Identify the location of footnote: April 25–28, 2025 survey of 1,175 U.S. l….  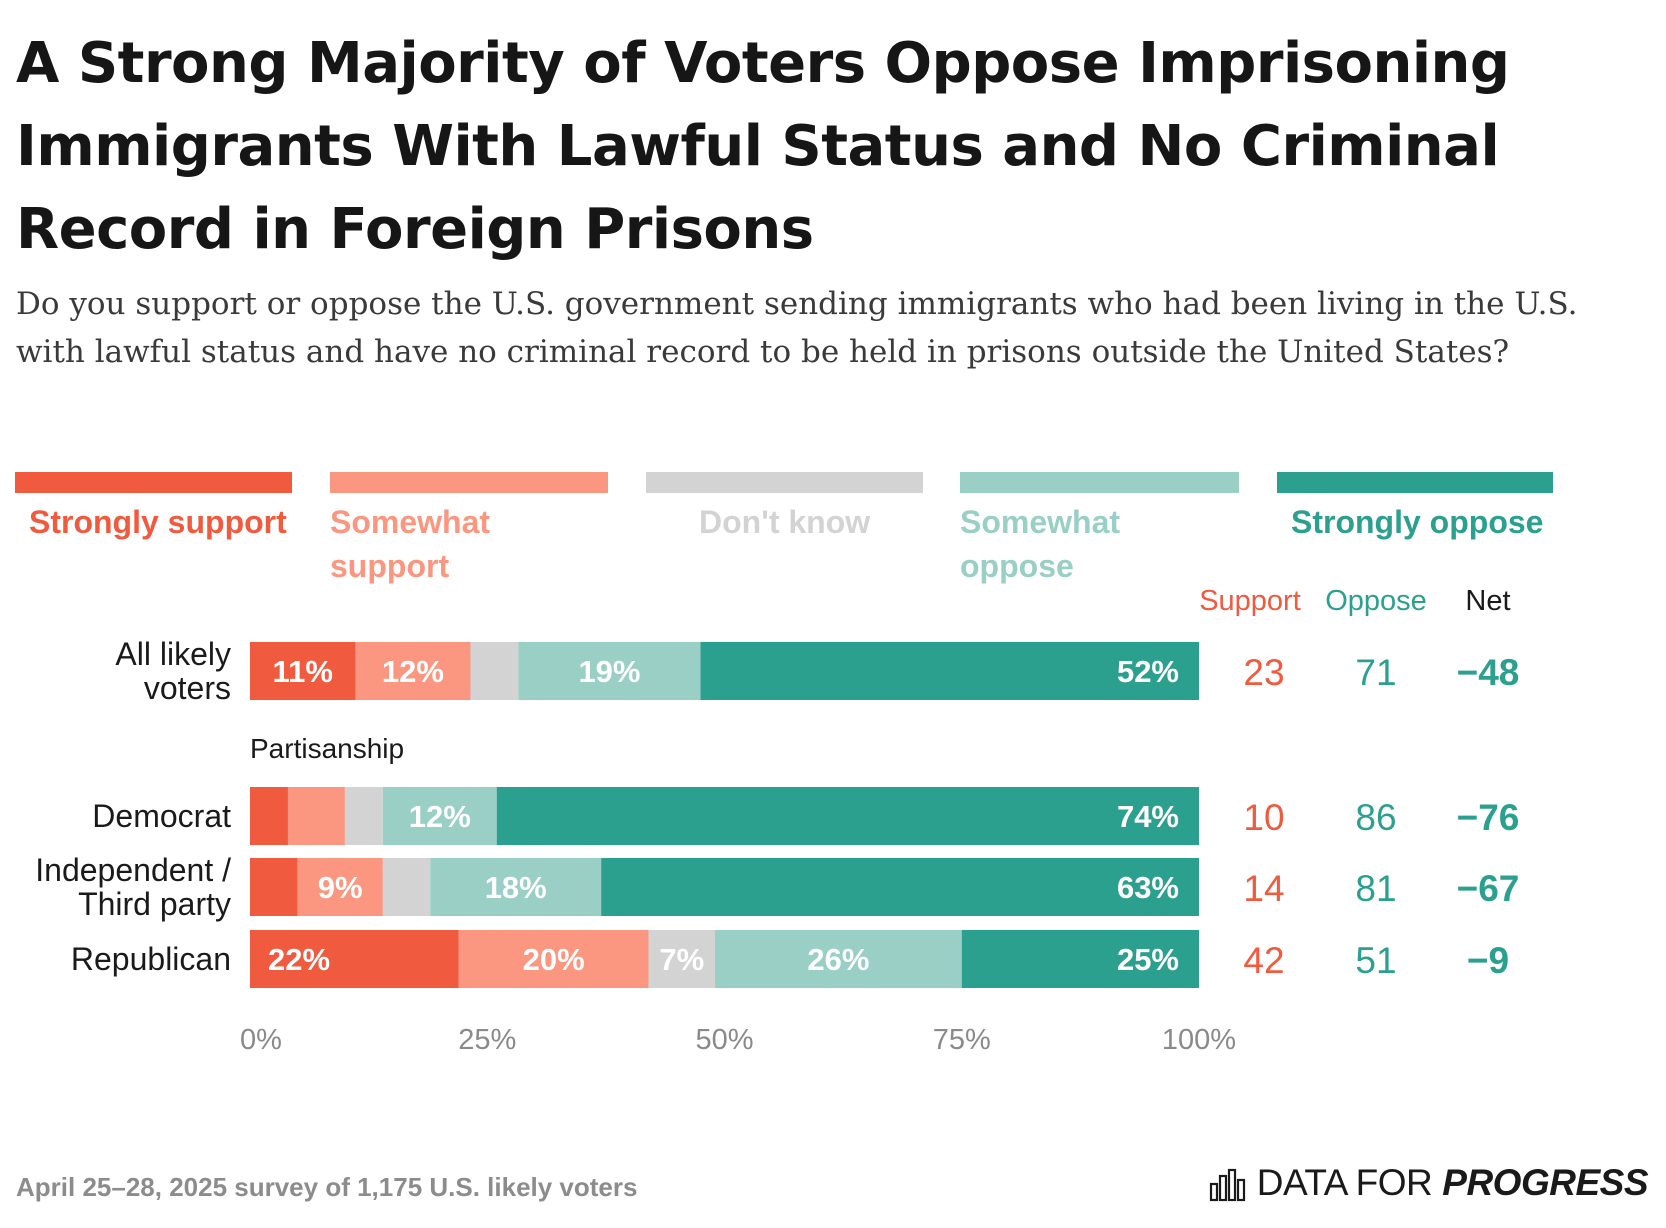
(327, 1187).